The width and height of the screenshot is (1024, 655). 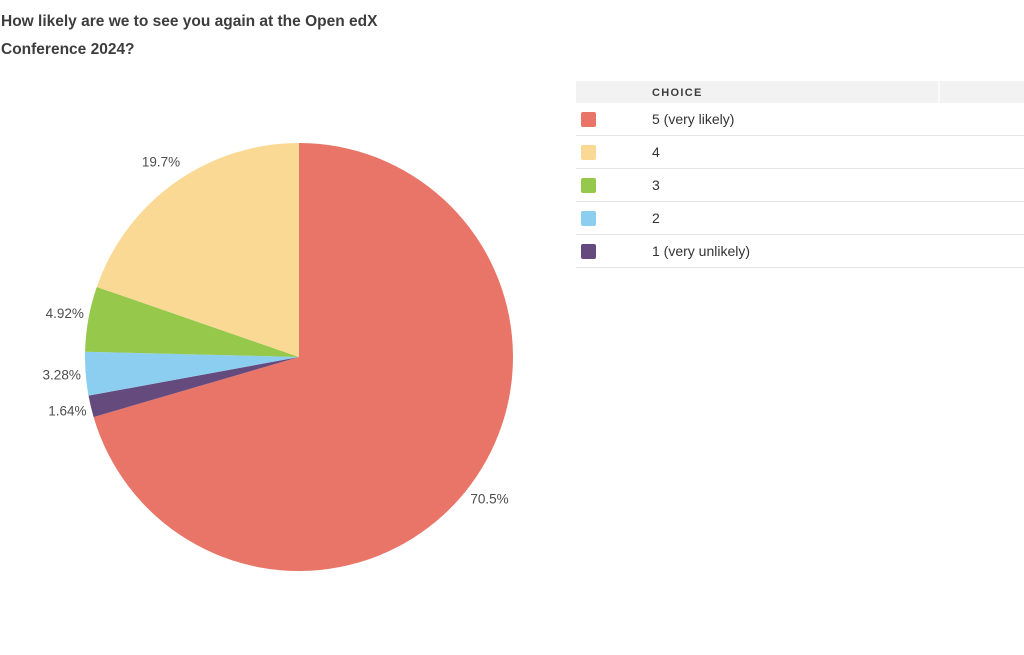 I want to click on legend-row-label: 5 (very likely), so click(x=693, y=119).